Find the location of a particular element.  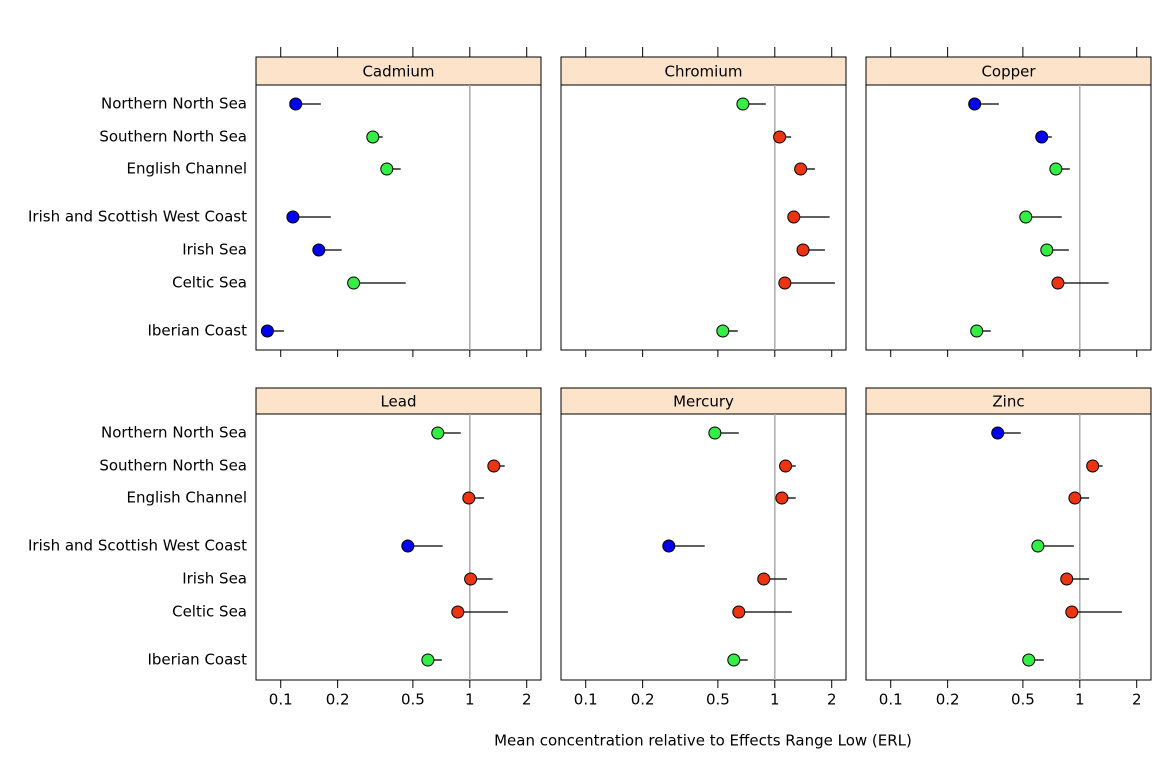

panel-title: Mercury is located at coordinates (703, 402).